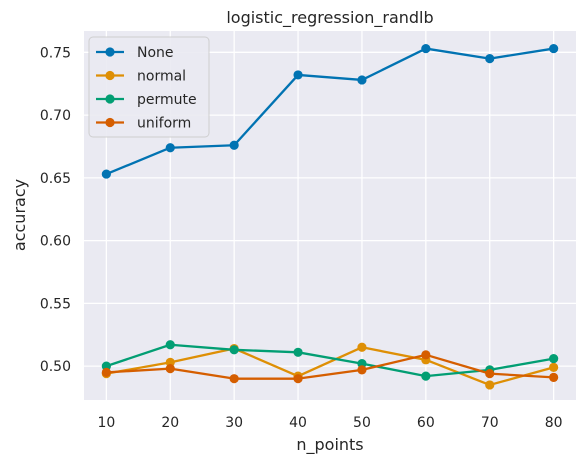 The width and height of the screenshot is (586, 463). Describe the element at coordinates (329, 18) in the screenshot. I see `chart-title: logistic_regression_randlb` at that location.